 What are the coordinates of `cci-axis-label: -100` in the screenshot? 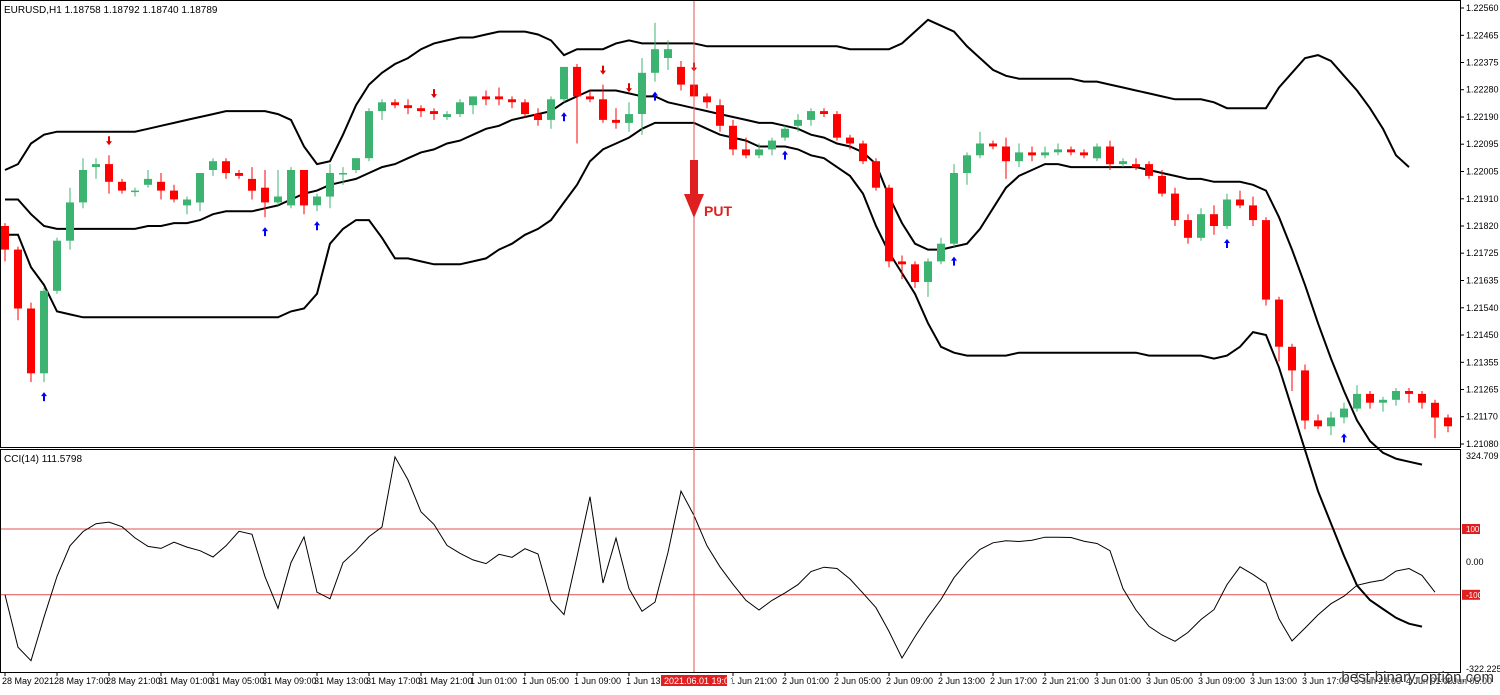 It's located at (1474, 595).